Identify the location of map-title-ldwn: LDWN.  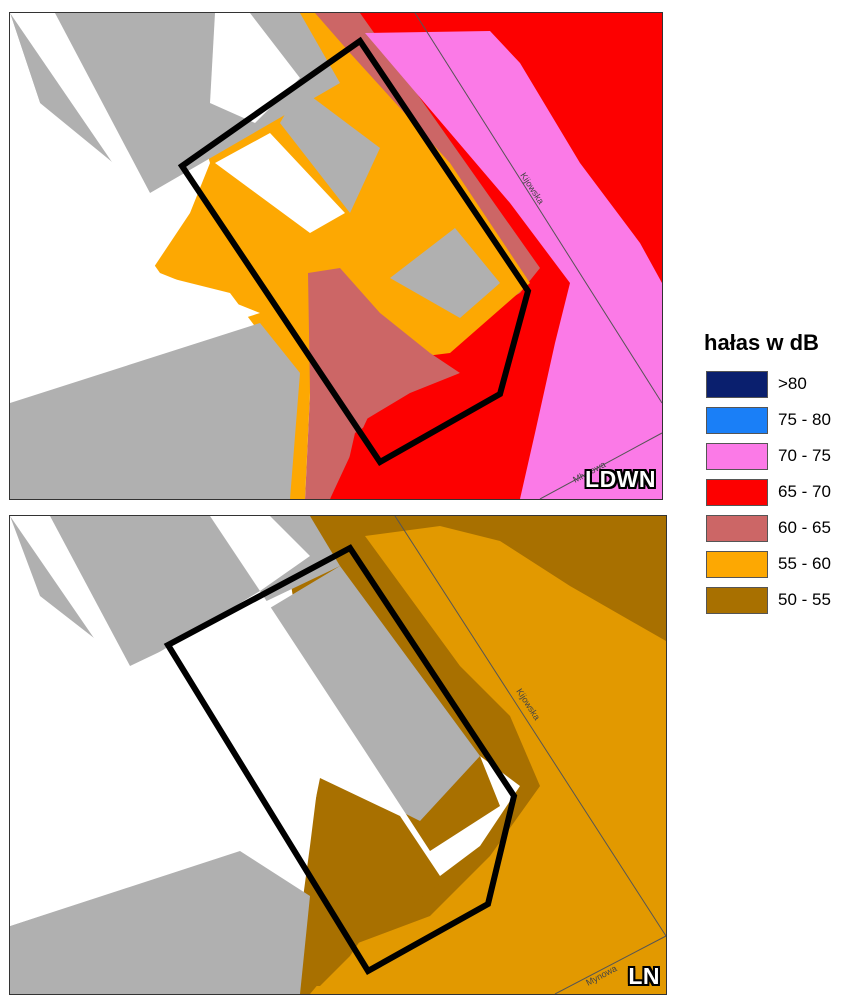
(620, 479).